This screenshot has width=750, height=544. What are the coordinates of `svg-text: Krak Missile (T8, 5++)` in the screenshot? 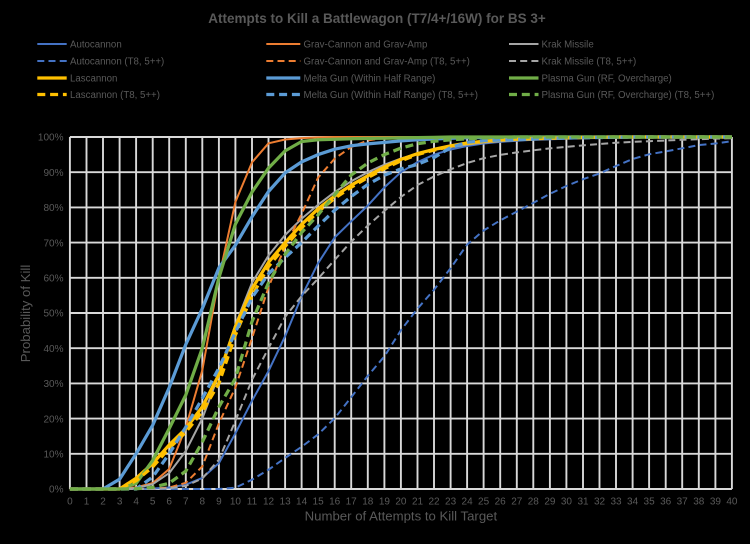 It's located at (589, 62).